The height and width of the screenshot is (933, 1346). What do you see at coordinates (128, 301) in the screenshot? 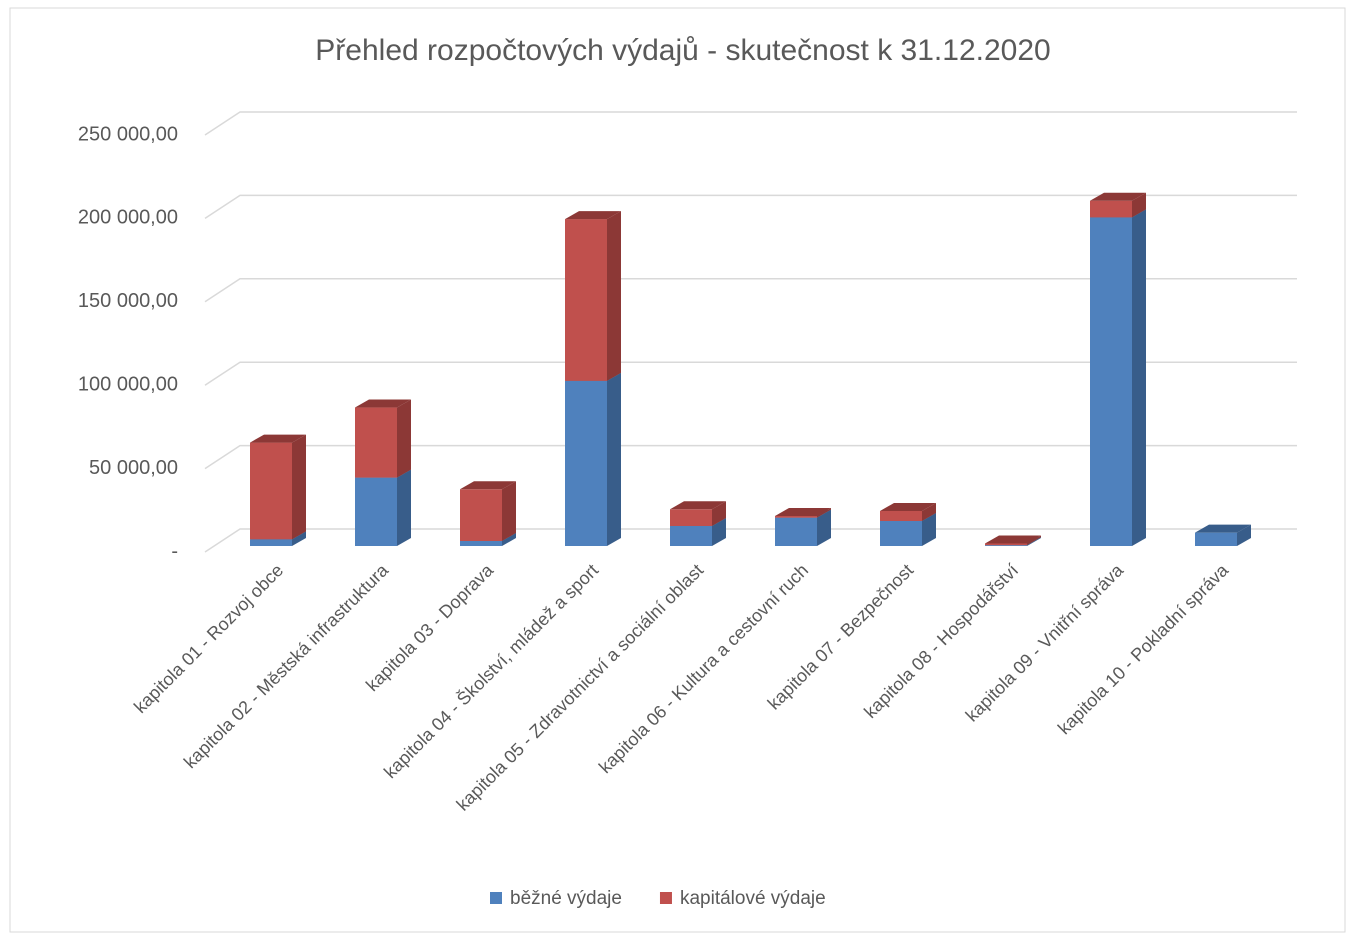
I see `y-tick-label: 150 000,00` at bounding box center [128, 301].